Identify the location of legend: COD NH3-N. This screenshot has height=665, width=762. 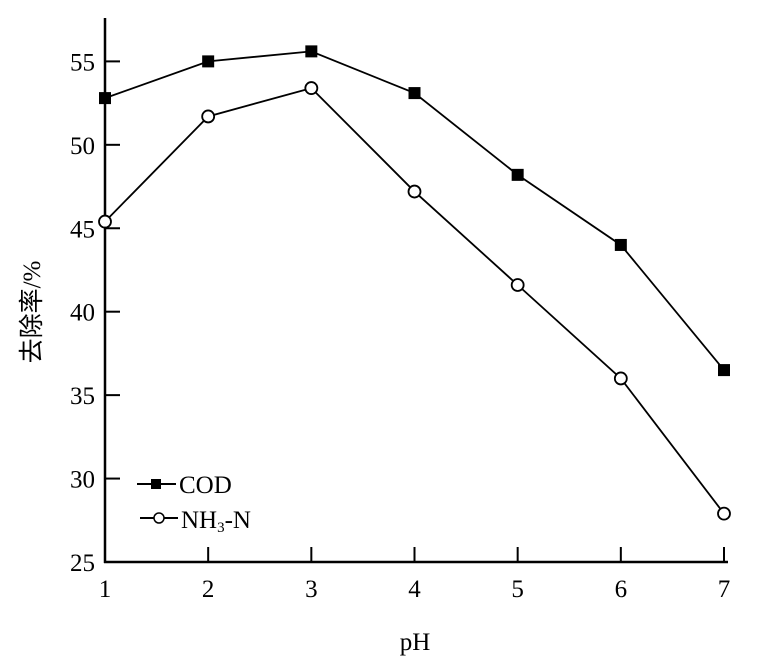
(194, 504).